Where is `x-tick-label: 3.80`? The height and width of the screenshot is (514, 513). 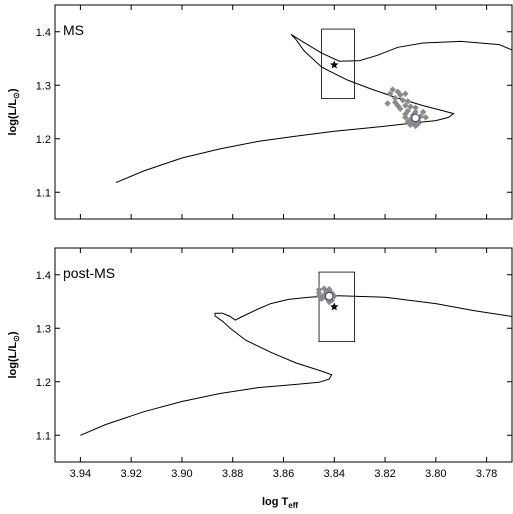
x-tick-label: 3.80 is located at coordinates (435, 474).